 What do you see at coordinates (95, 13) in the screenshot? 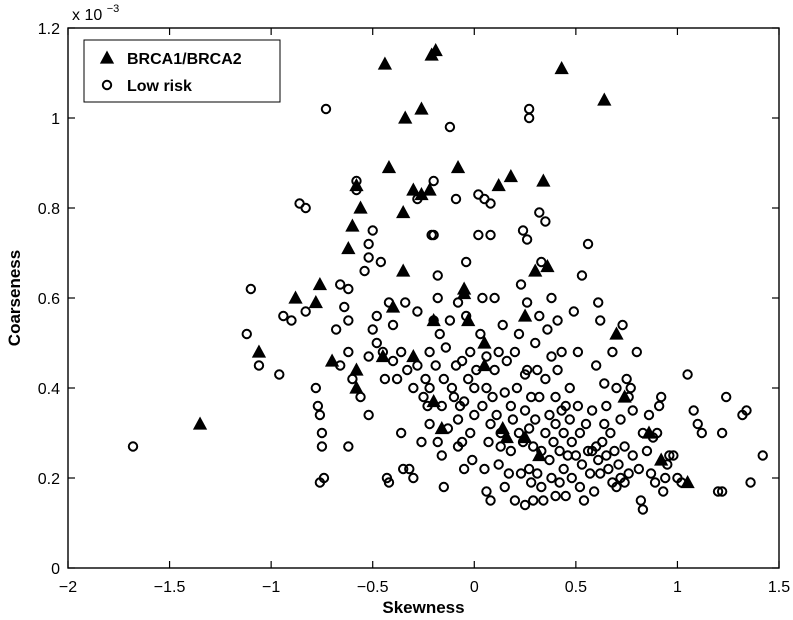
I see `y-axis-multiplier: x 10 −3` at bounding box center [95, 13].